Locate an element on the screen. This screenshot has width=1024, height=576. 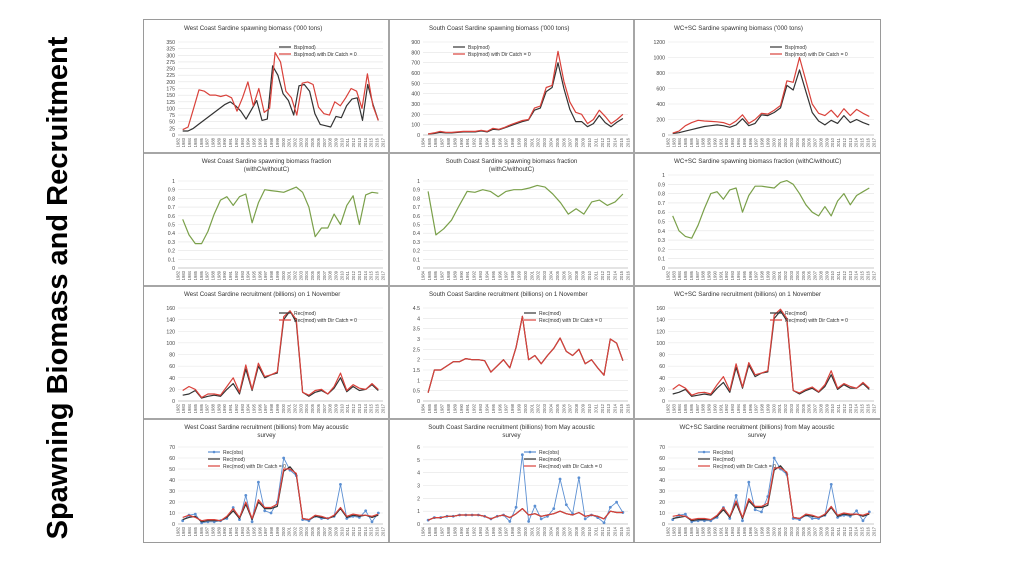
y-tick-label: 2 is located at coordinates (418, 361).